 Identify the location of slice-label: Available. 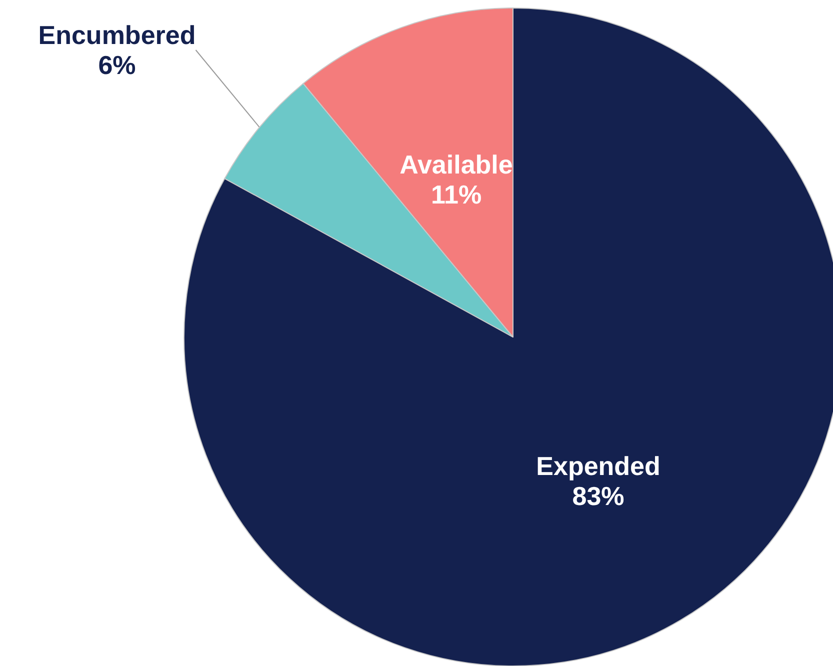
(456, 164).